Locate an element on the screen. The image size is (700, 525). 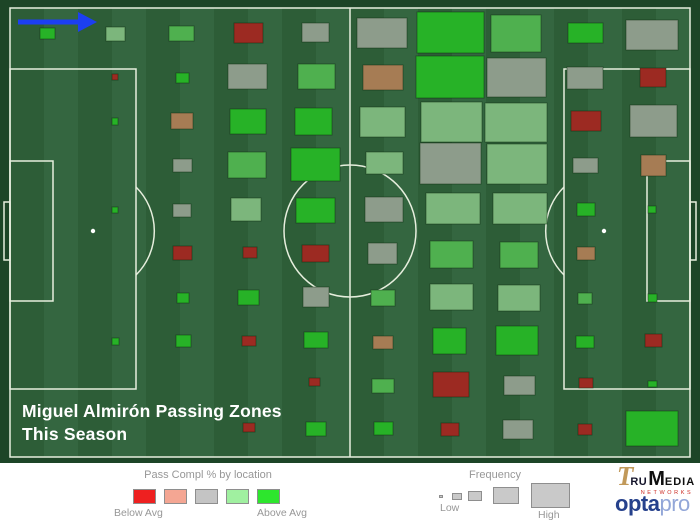
pass-zone-r5c9 is located at coordinates (586, 209).